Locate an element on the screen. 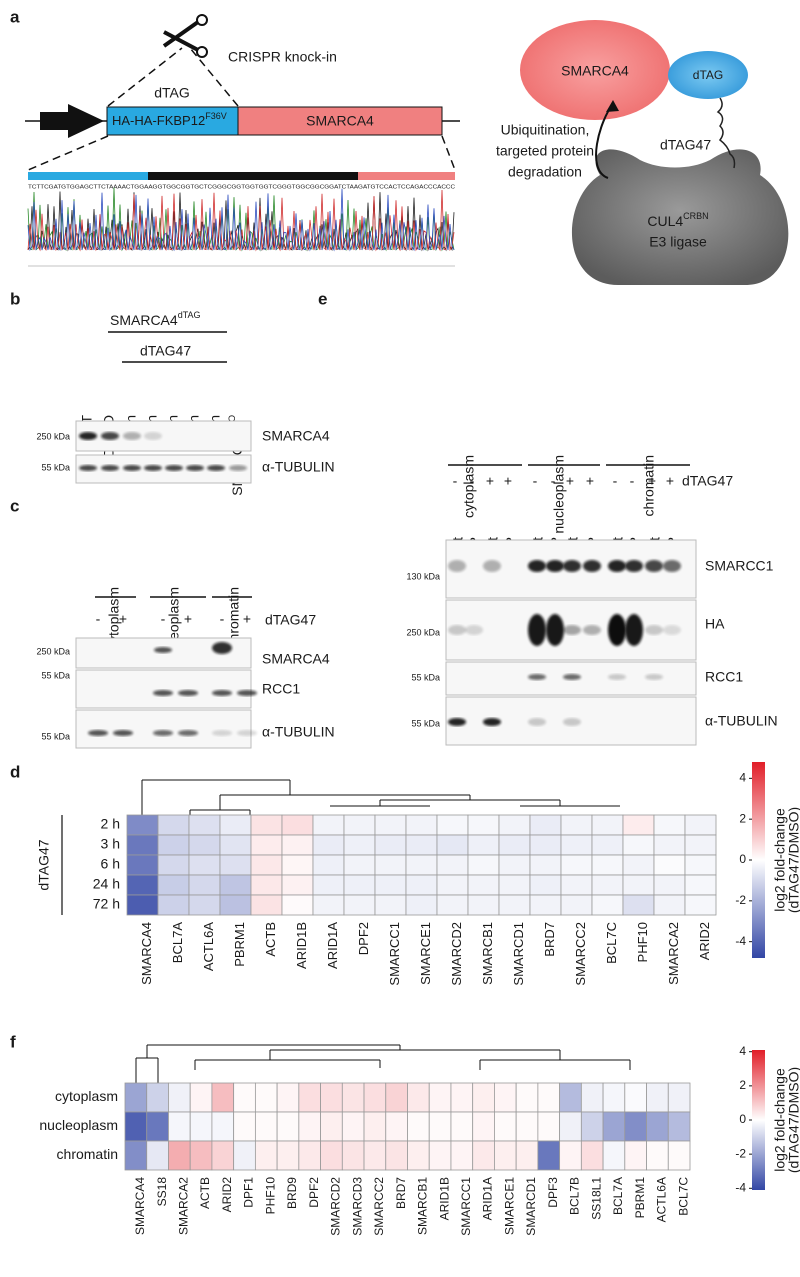 This screenshot has width=800, height=1277. dashed-guide is located at coordinates (448, 153).